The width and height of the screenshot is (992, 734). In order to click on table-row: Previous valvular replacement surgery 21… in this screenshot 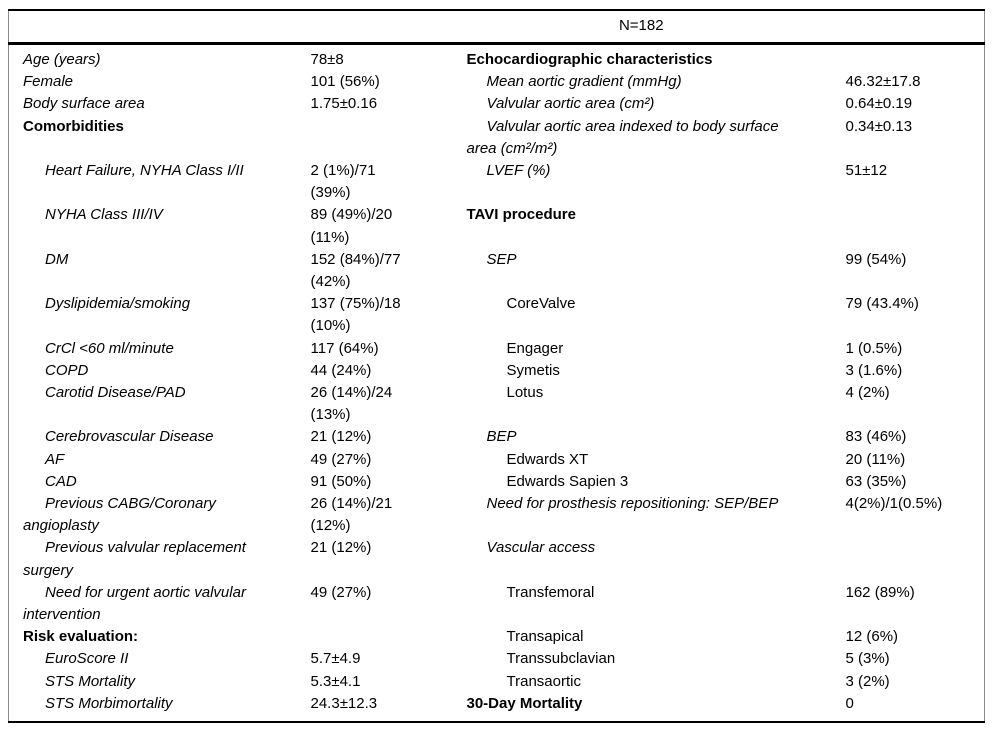, I will do `click(497, 559)`.